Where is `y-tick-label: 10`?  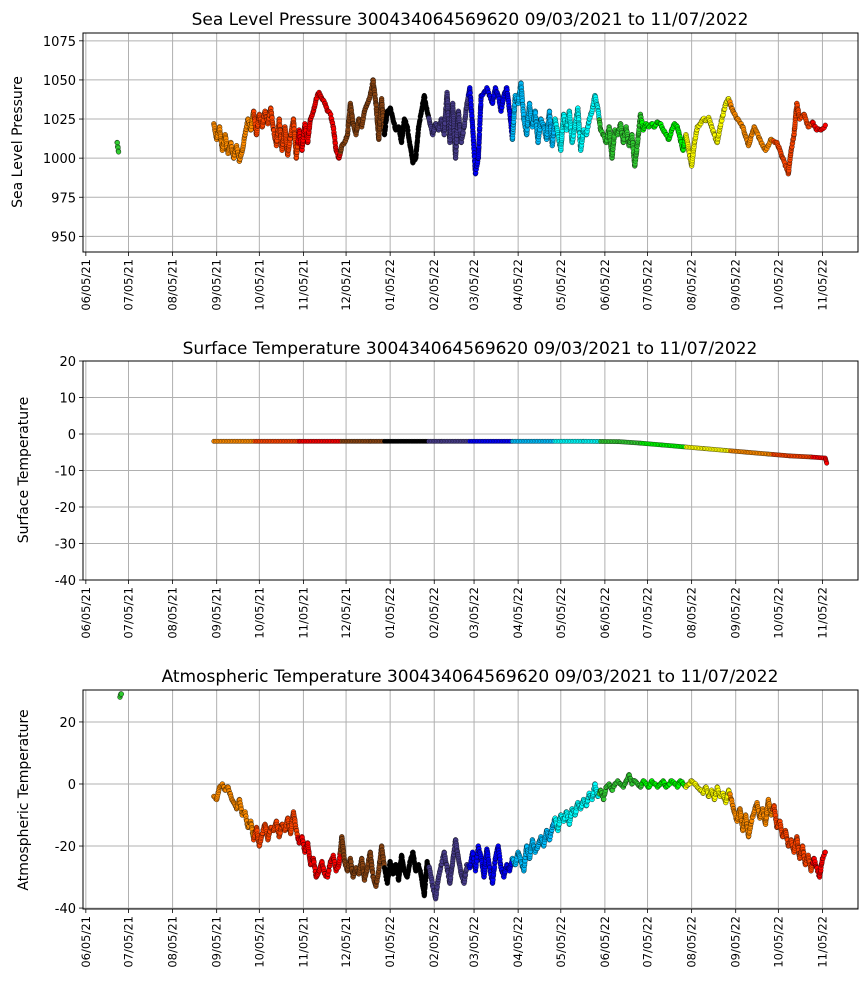 y-tick-label: 10 is located at coordinates (67, 399).